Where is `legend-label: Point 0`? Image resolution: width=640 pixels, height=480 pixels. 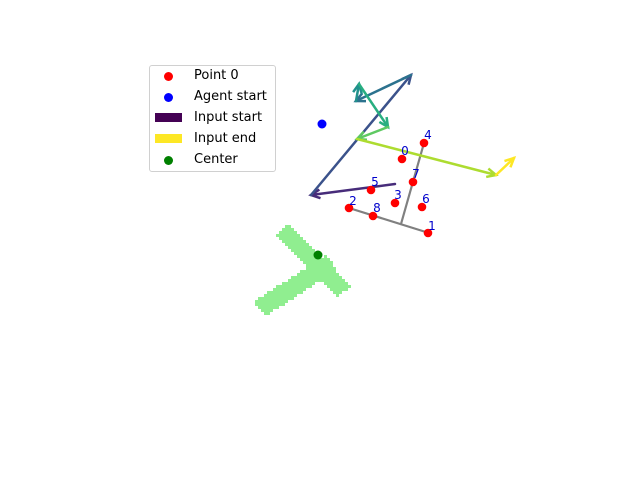 legend-label: Point 0 is located at coordinates (216, 75).